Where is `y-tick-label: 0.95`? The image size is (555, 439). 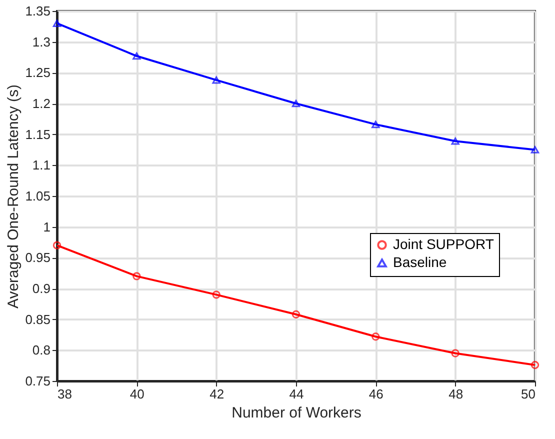 y-tick-label: 0.95 is located at coordinates (37, 258).